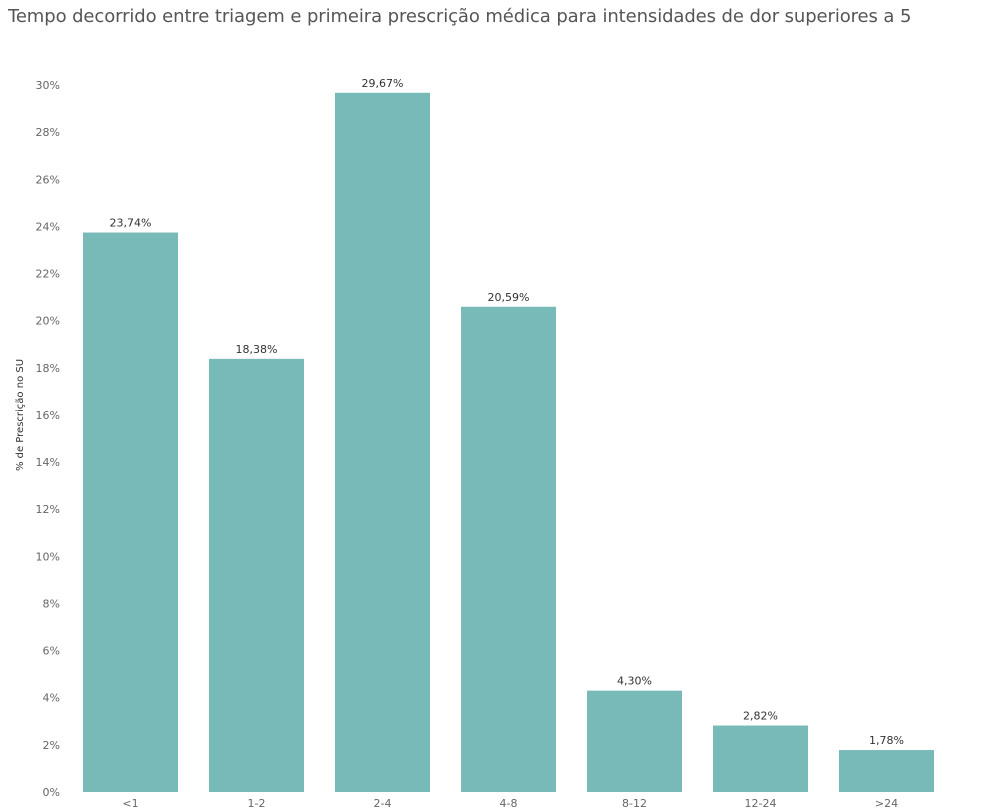  Describe the element at coordinates (886, 771) in the screenshot. I see `bar->24` at that location.